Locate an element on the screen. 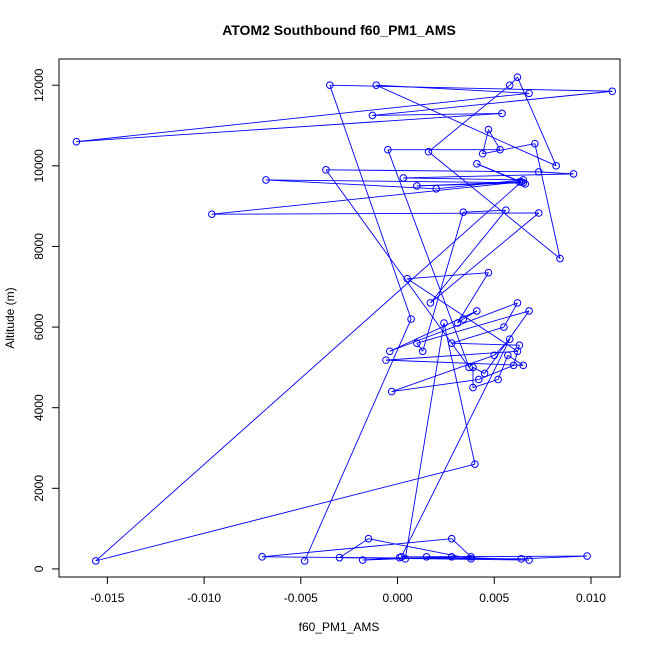 This screenshot has width=650, height=650. y-tick-label: 8000 is located at coordinates (39, 246).